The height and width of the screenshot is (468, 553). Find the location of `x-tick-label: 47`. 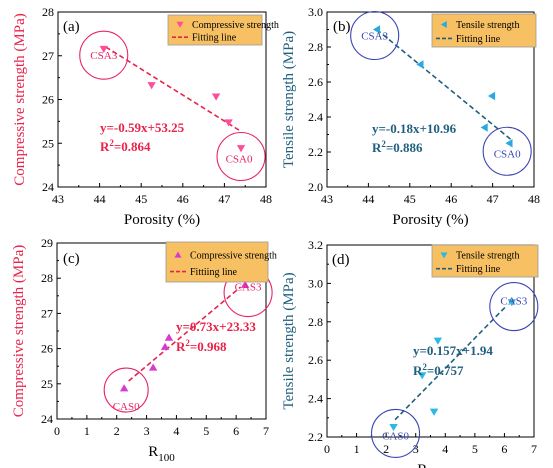

x-tick-label: 47 is located at coordinates (493, 199).